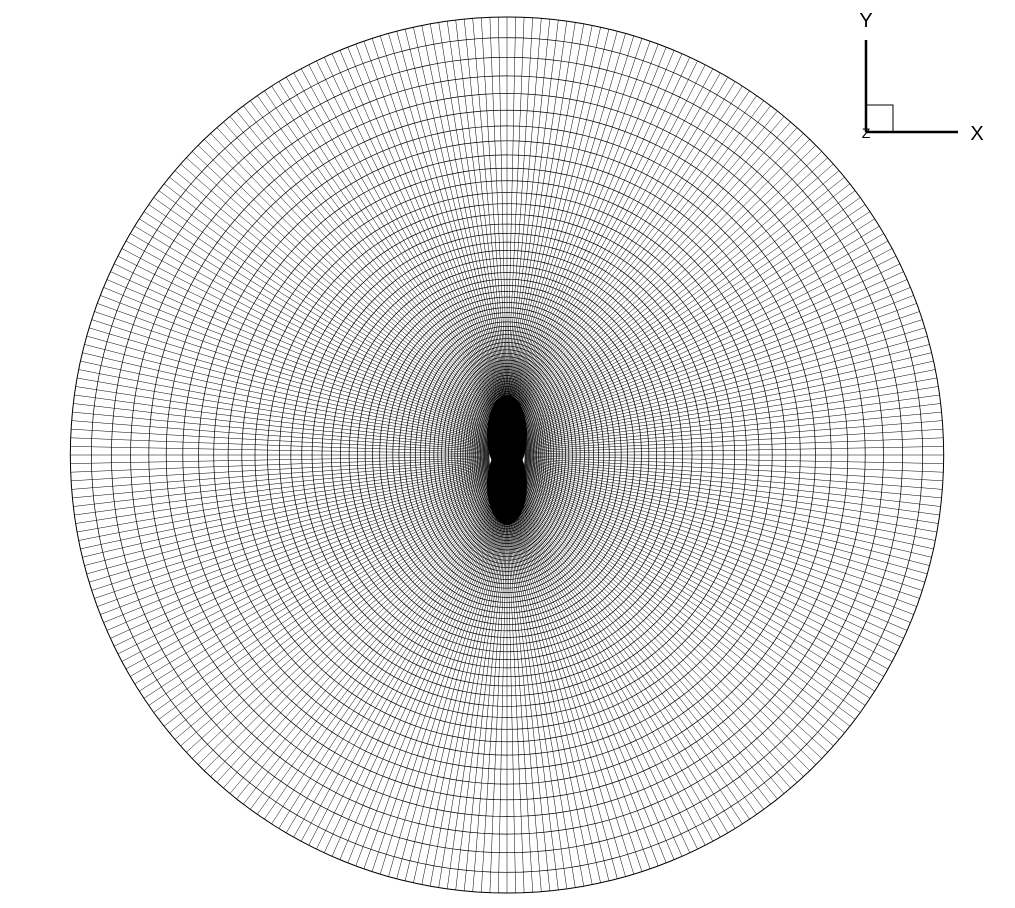 This screenshot has width=1015, height=908. What do you see at coordinates (911, 87) in the screenshot?
I see `axes-triad` at bounding box center [911, 87].